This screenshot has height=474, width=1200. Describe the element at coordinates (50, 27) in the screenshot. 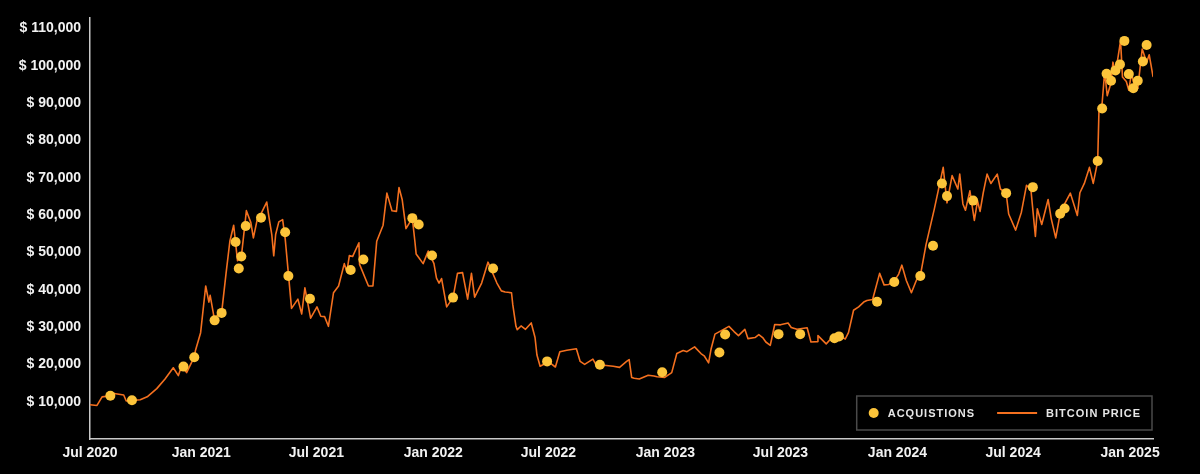

I see `y-tick-label: $ 110,000` at that location.